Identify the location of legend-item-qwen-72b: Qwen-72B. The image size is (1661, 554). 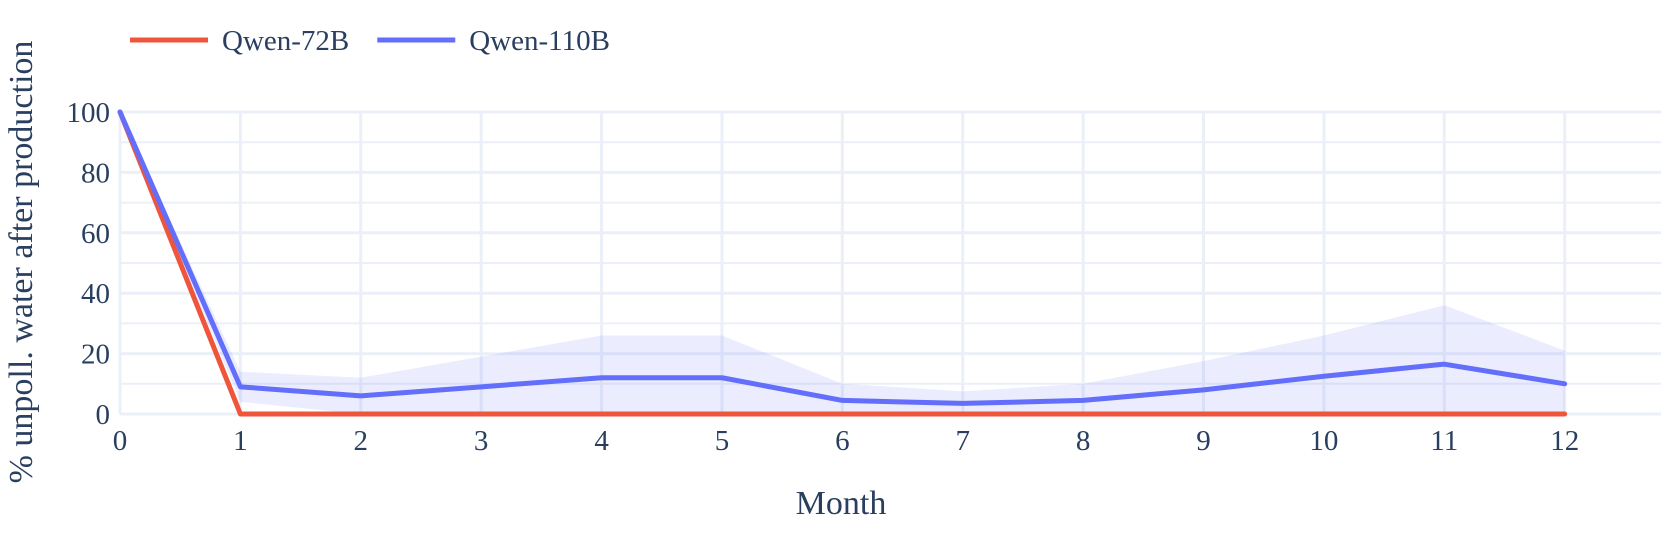
(239, 41).